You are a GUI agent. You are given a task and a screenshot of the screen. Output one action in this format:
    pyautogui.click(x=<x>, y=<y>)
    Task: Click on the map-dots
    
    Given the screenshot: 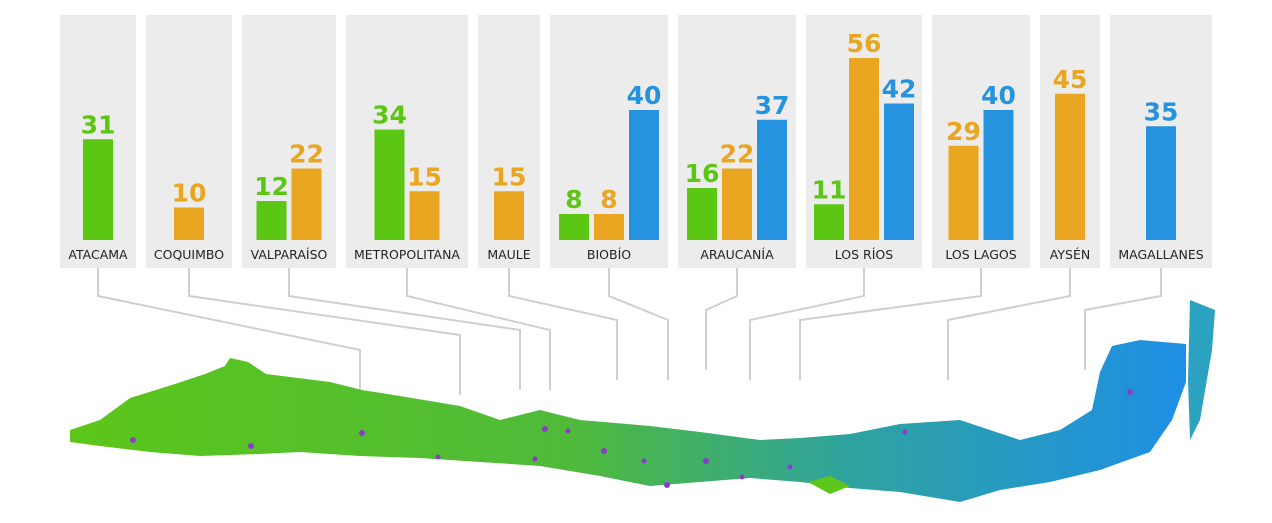 What is the action you would take?
    pyautogui.click(x=631, y=438)
    